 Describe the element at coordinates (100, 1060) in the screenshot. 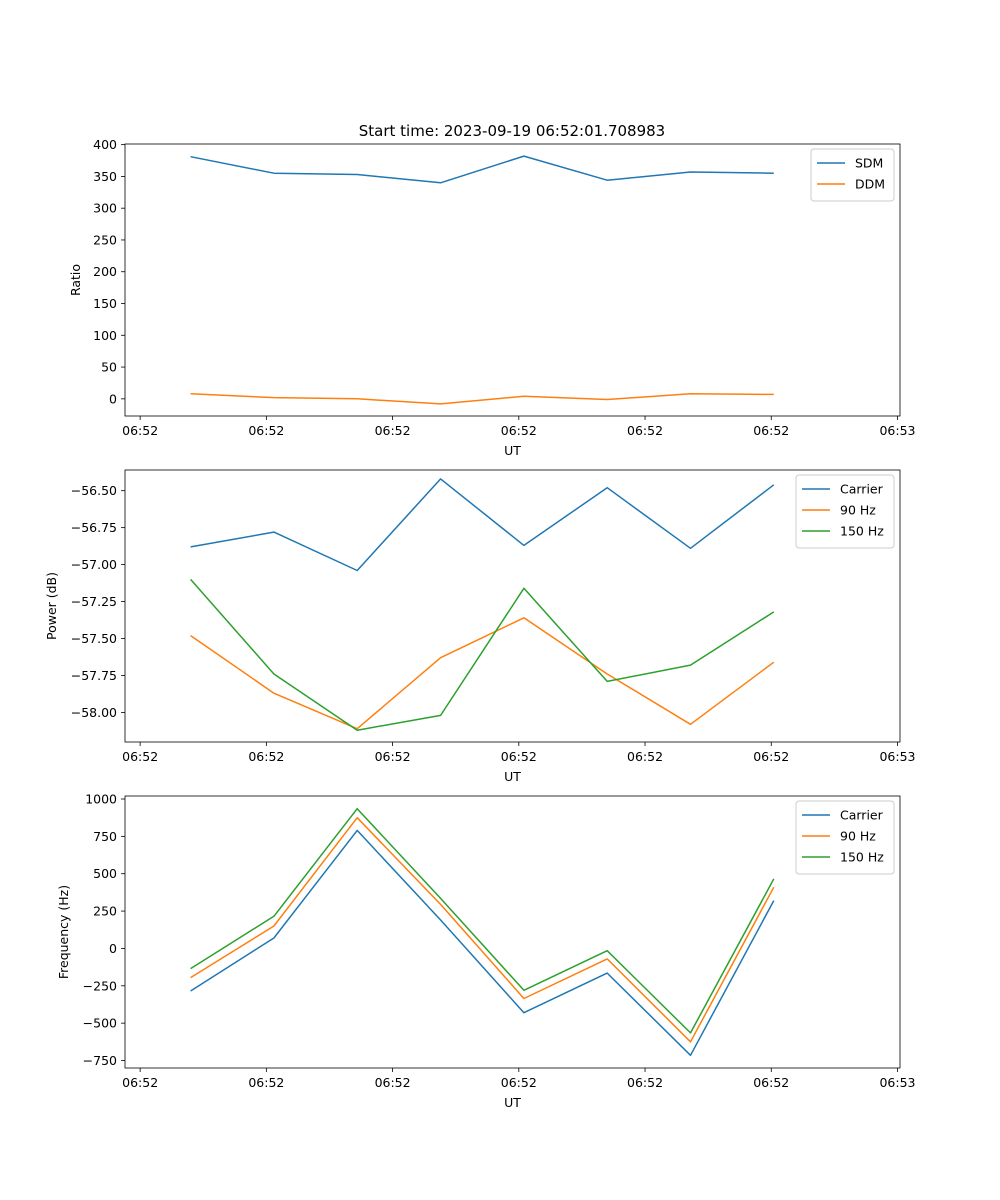

I see `y-tick-label: −750` at that location.